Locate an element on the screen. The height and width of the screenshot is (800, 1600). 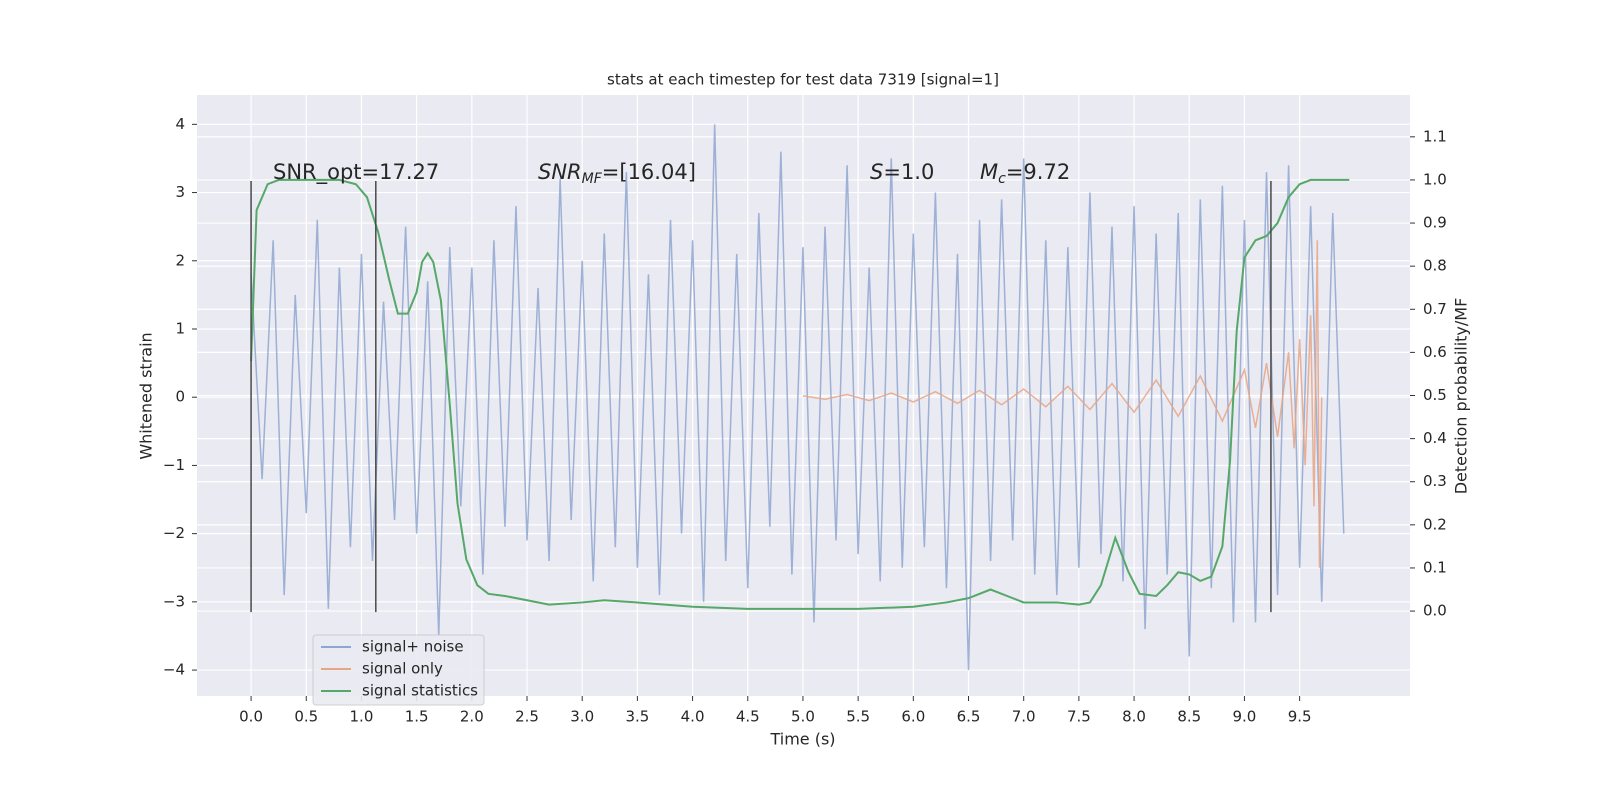
x-tick-label: 7.5 is located at coordinates (1079, 717).